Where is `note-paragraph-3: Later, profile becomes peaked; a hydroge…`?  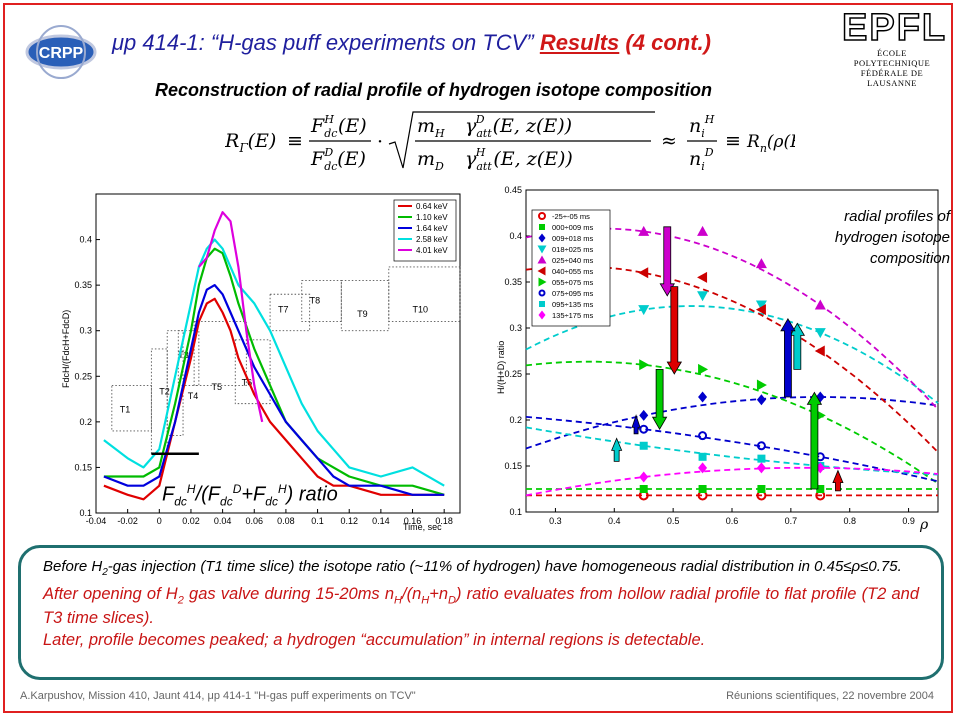
note-paragraph-3: Later, profile becomes peaked; a hydroge… is located at coordinates (374, 640).